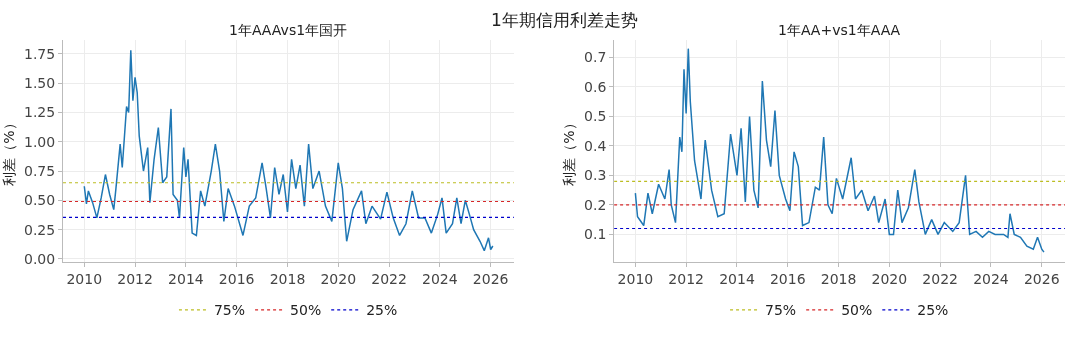 This screenshot has width=1080, height=348. I want to click on y-tick-label: 0.2, so click(595, 204).